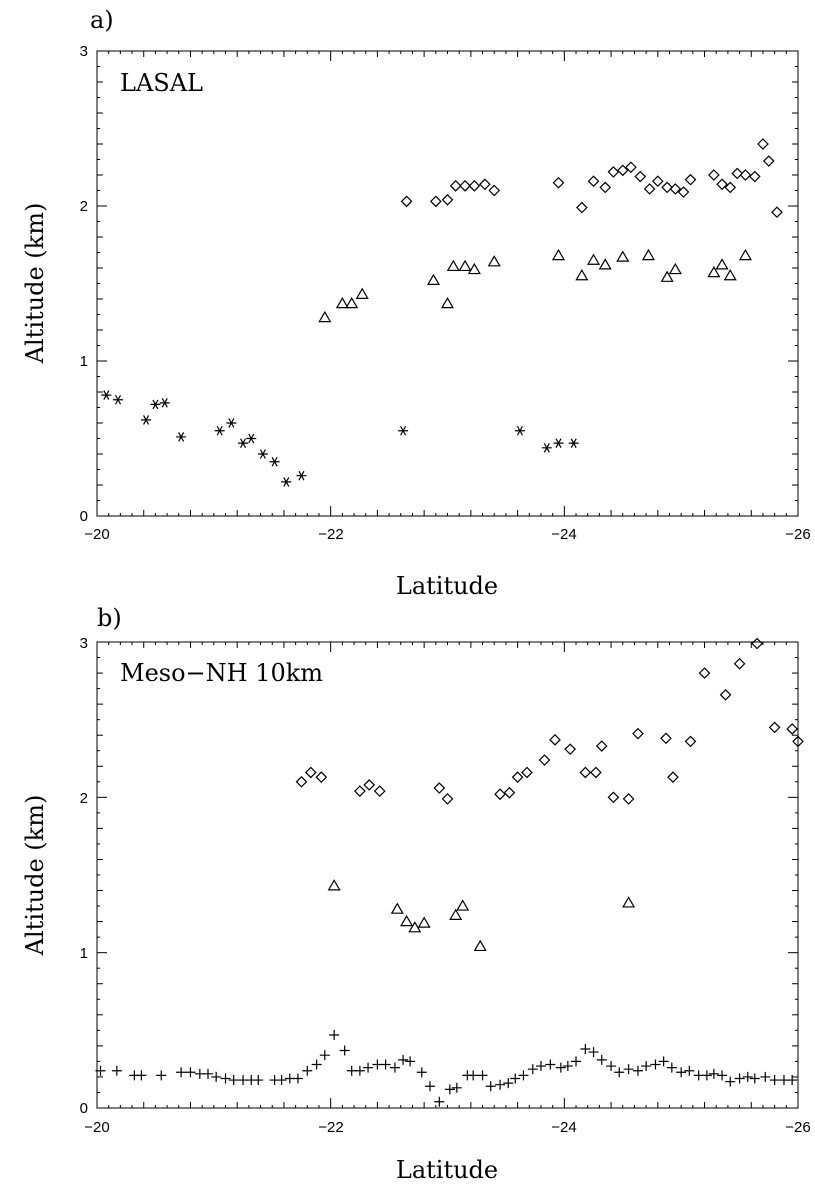 The image size is (815, 1184). What do you see at coordinates (330, 534) in the screenshot?
I see `panel-a-x-tick-label: −22` at bounding box center [330, 534].